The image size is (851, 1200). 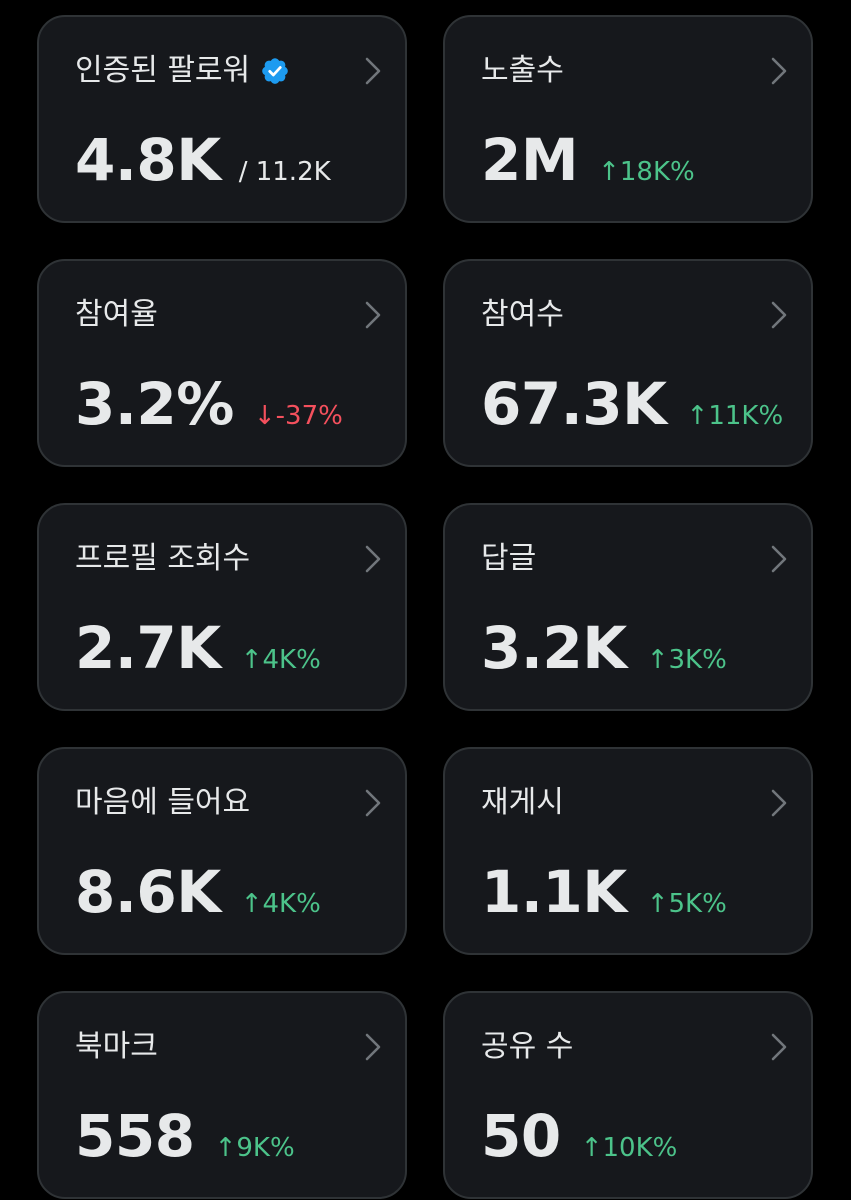 I want to click on metric-change: ↑18K%, so click(x=646, y=172).